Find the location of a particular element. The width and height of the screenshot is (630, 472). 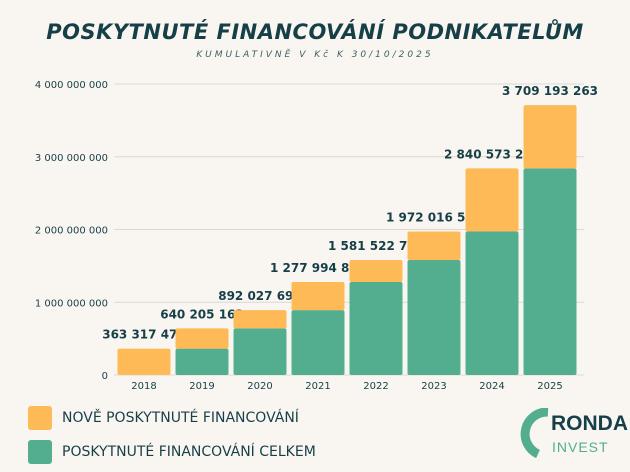

y-tick-label: 4 000 000 000 is located at coordinates (71, 85).